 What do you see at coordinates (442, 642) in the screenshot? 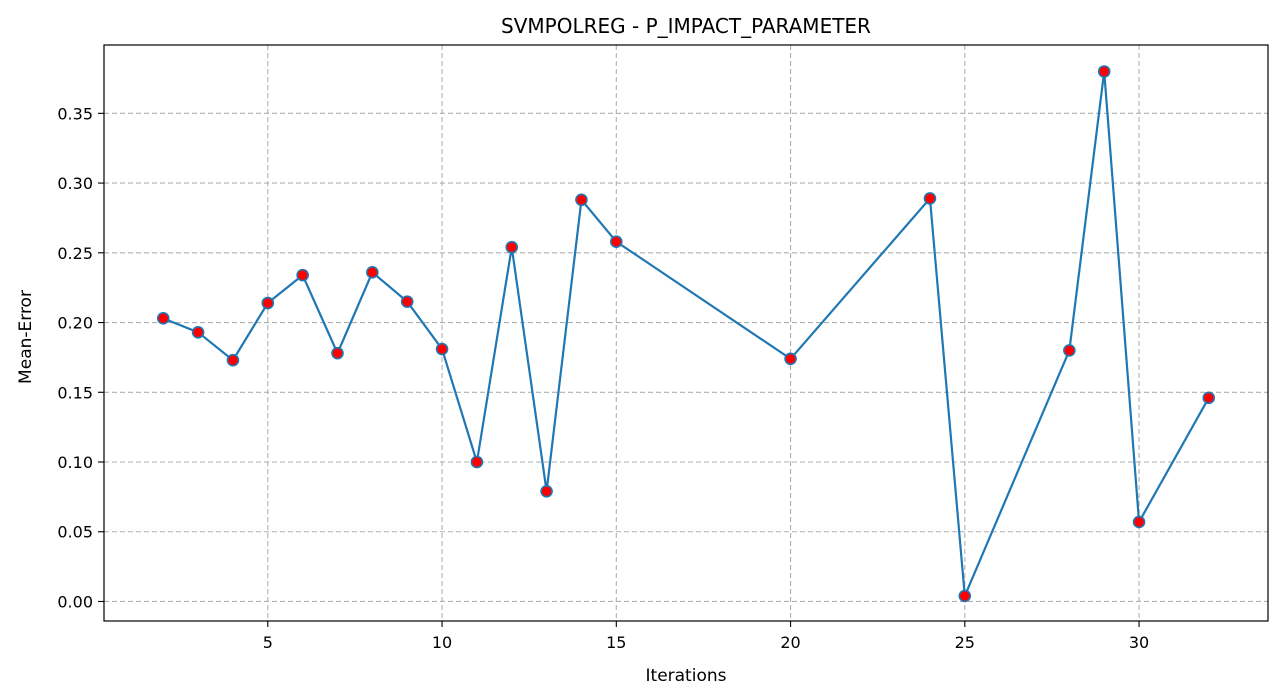
I see `x-tick-label: 10` at bounding box center [442, 642].